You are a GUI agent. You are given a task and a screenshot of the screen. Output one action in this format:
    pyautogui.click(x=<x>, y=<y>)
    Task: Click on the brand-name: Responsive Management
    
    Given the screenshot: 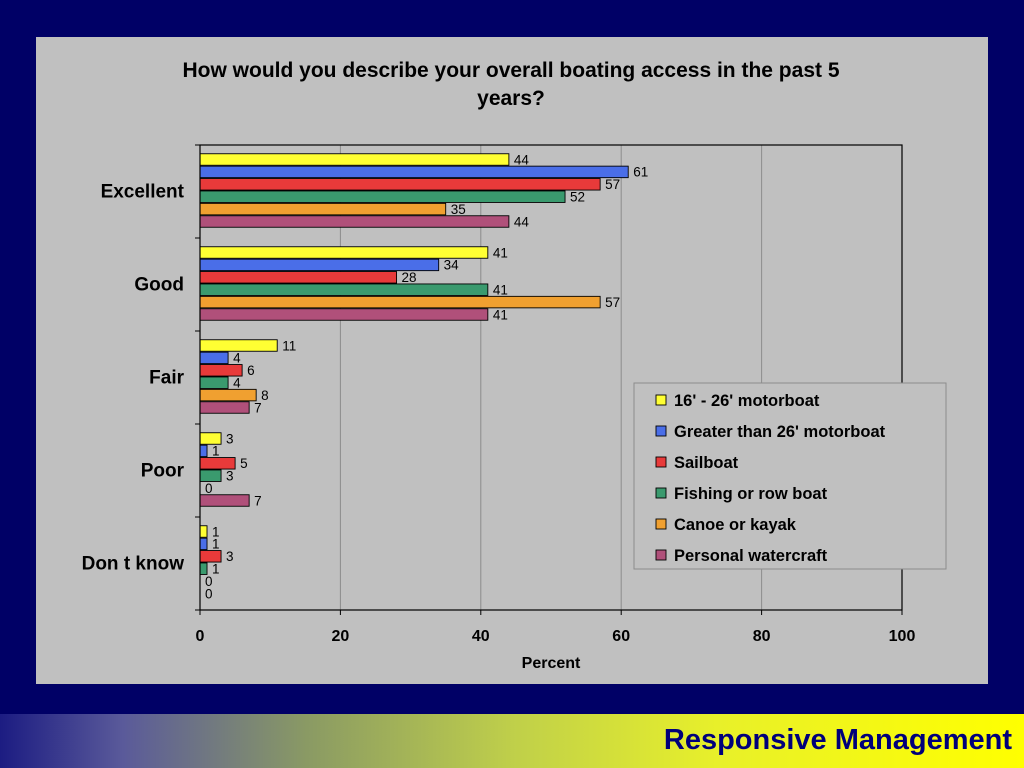 What is the action you would take?
    pyautogui.click(x=837, y=740)
    